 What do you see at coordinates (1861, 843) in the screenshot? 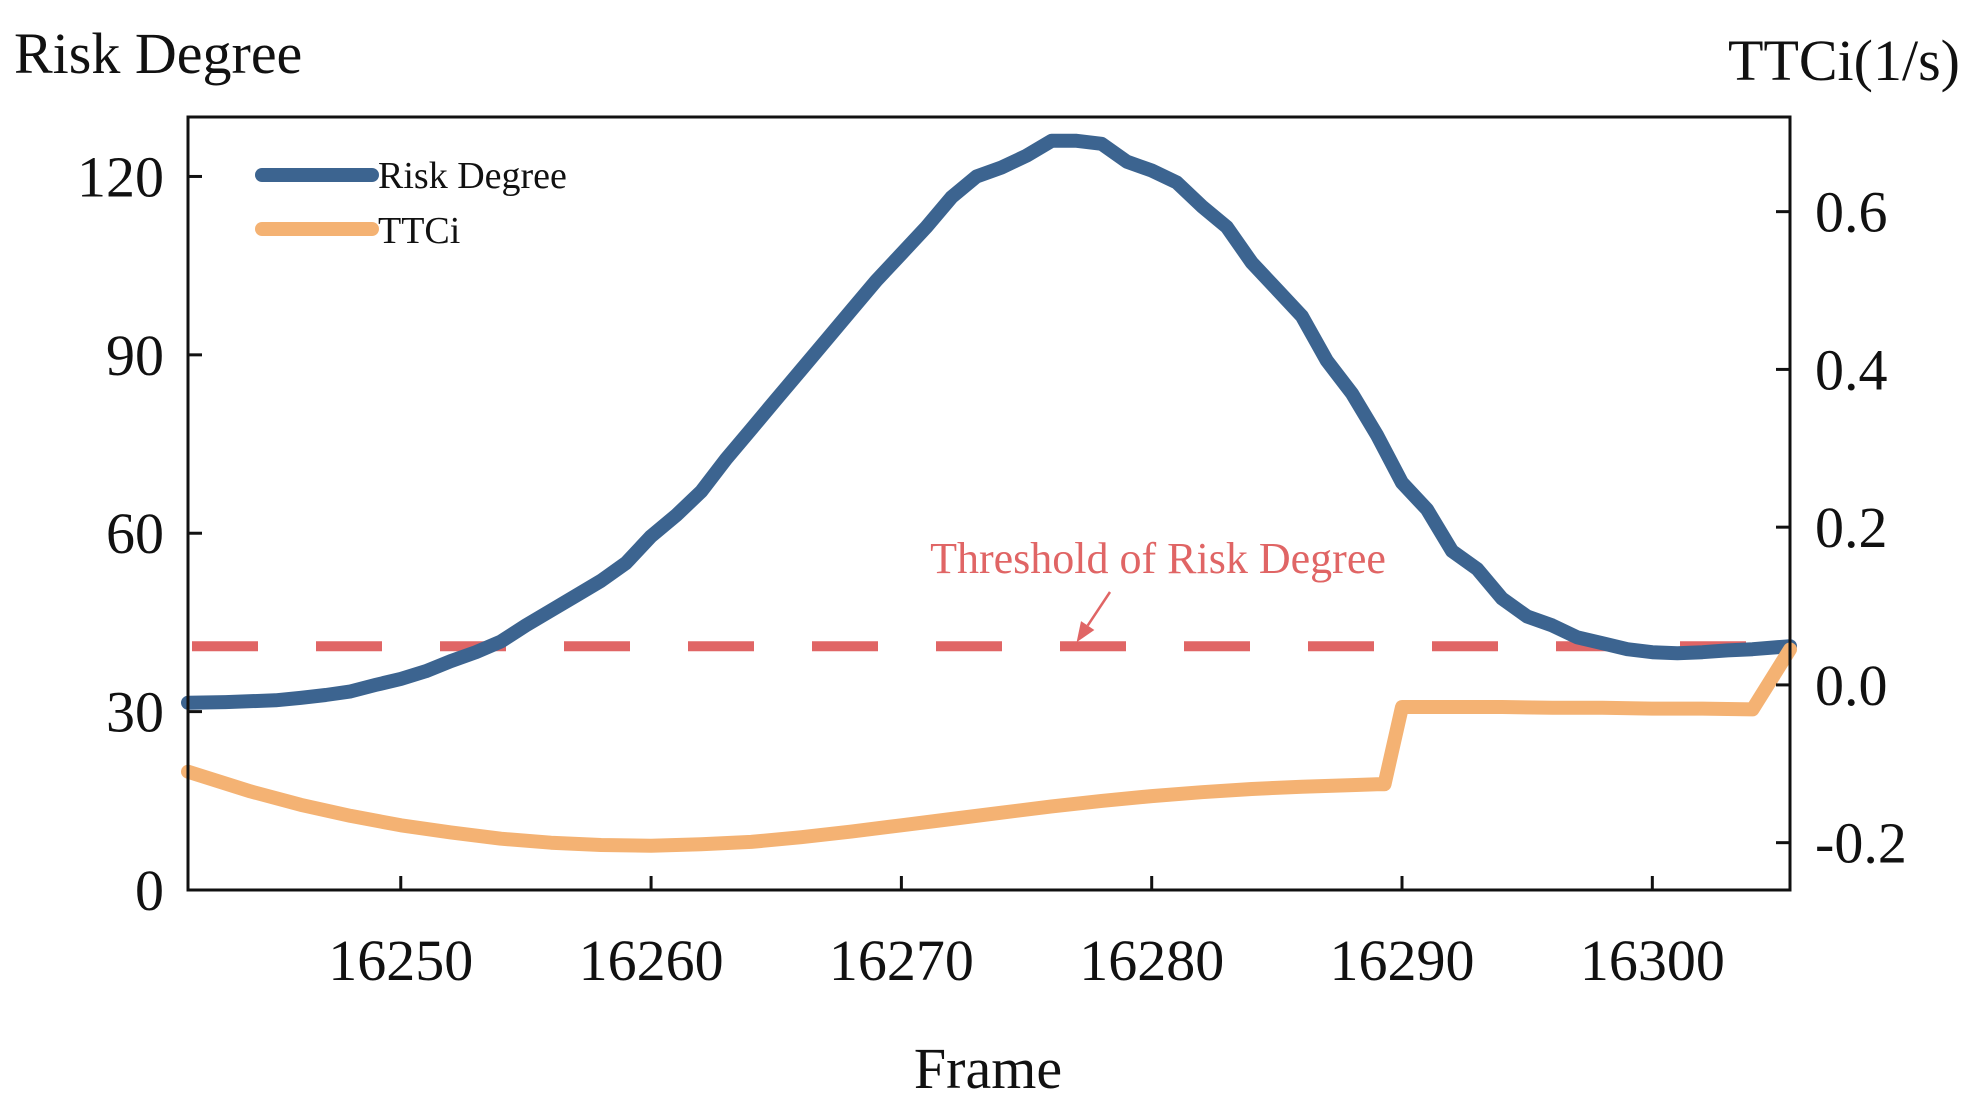
I see `right-y-tick-label: -0.2` at bounding box center [1861, 843].